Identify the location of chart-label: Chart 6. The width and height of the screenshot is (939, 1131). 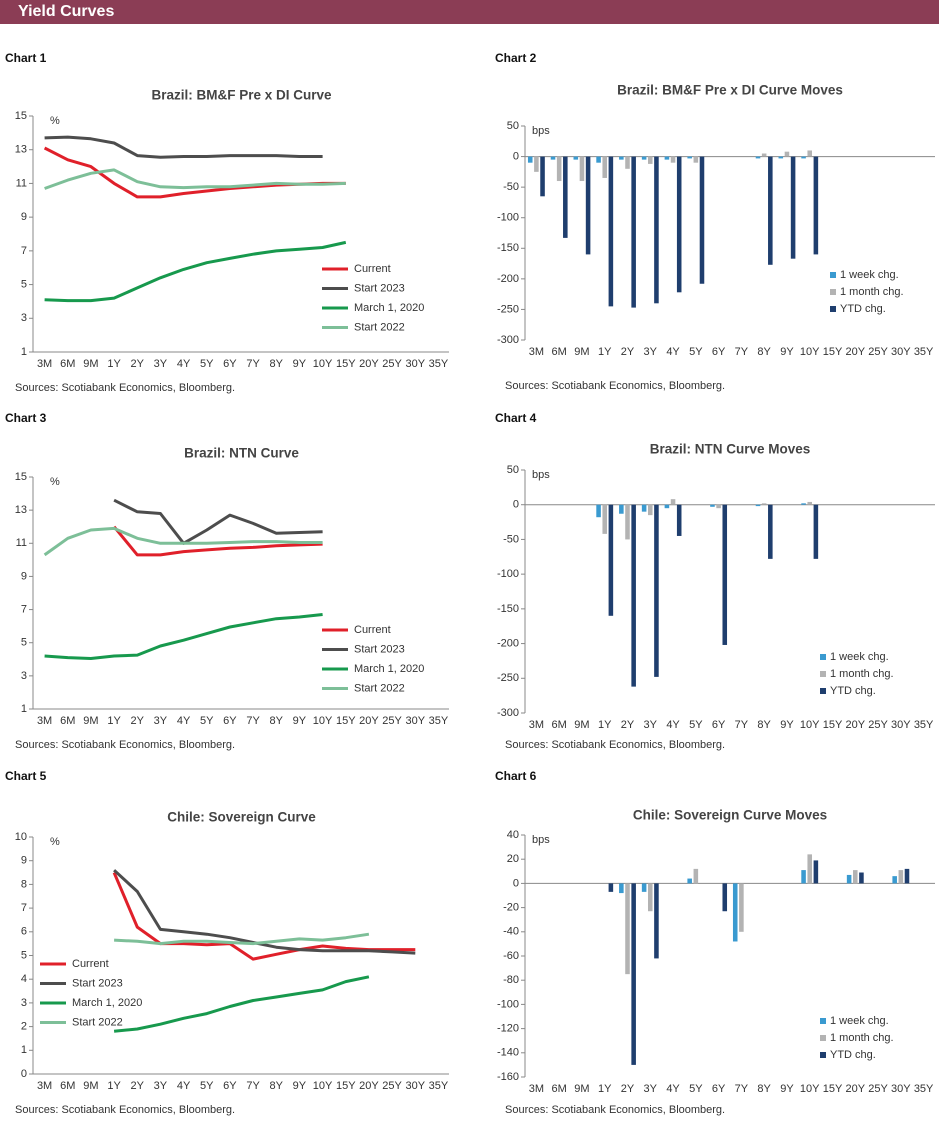
(516, 776).